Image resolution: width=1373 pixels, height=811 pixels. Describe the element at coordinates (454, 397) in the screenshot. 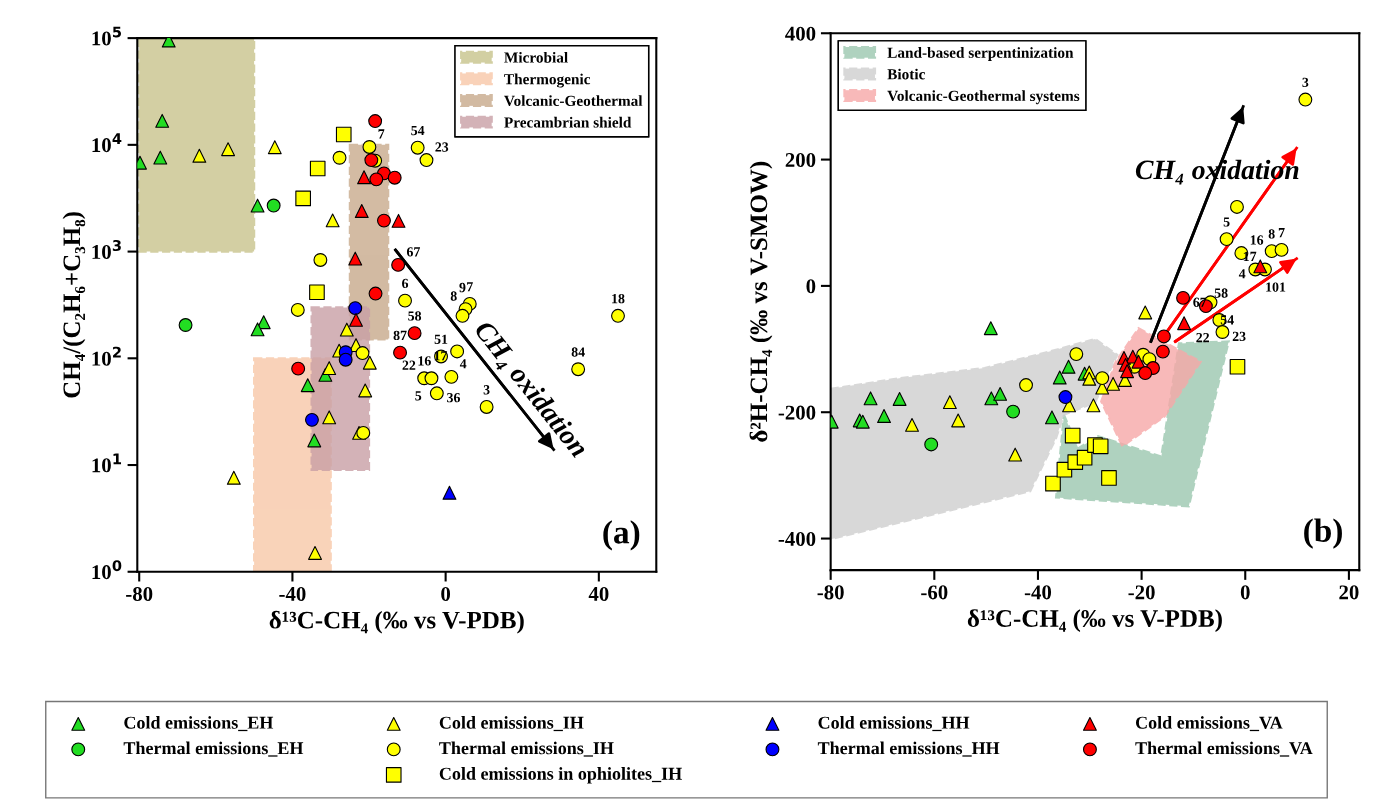

I see `annotation: 36` at that location.